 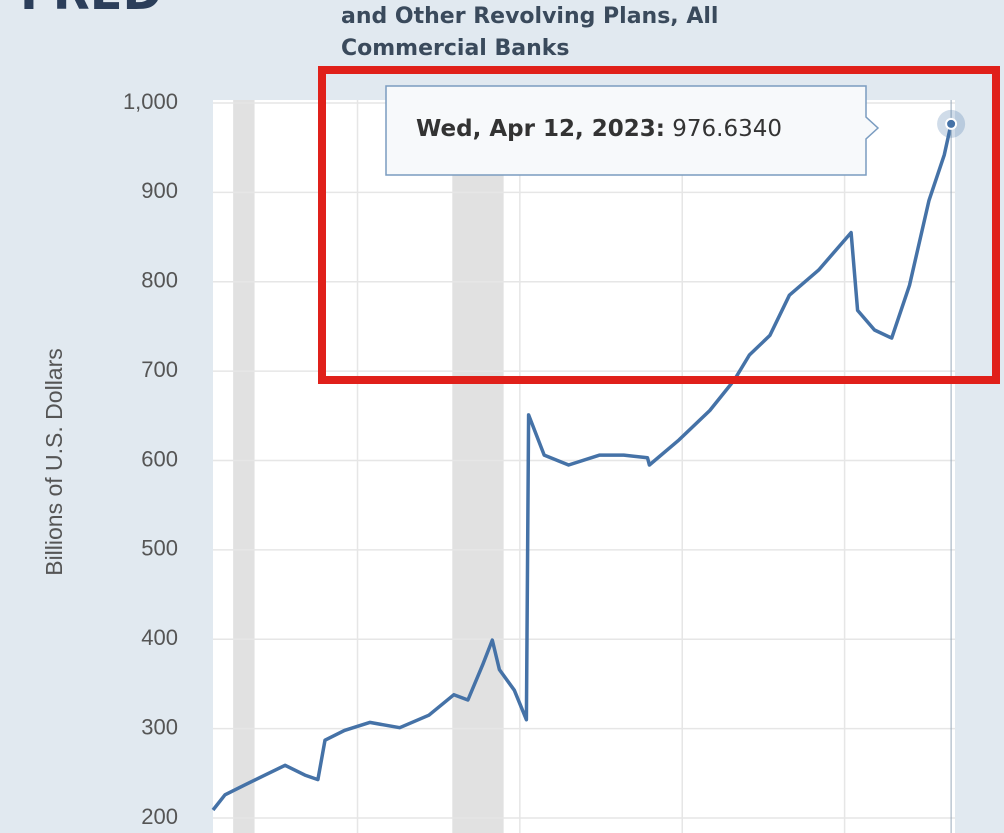 What do you see at coordinates (159, 637) in the screenshot?
I see `y-tick-label: 400` at bounding box center [159, 637].